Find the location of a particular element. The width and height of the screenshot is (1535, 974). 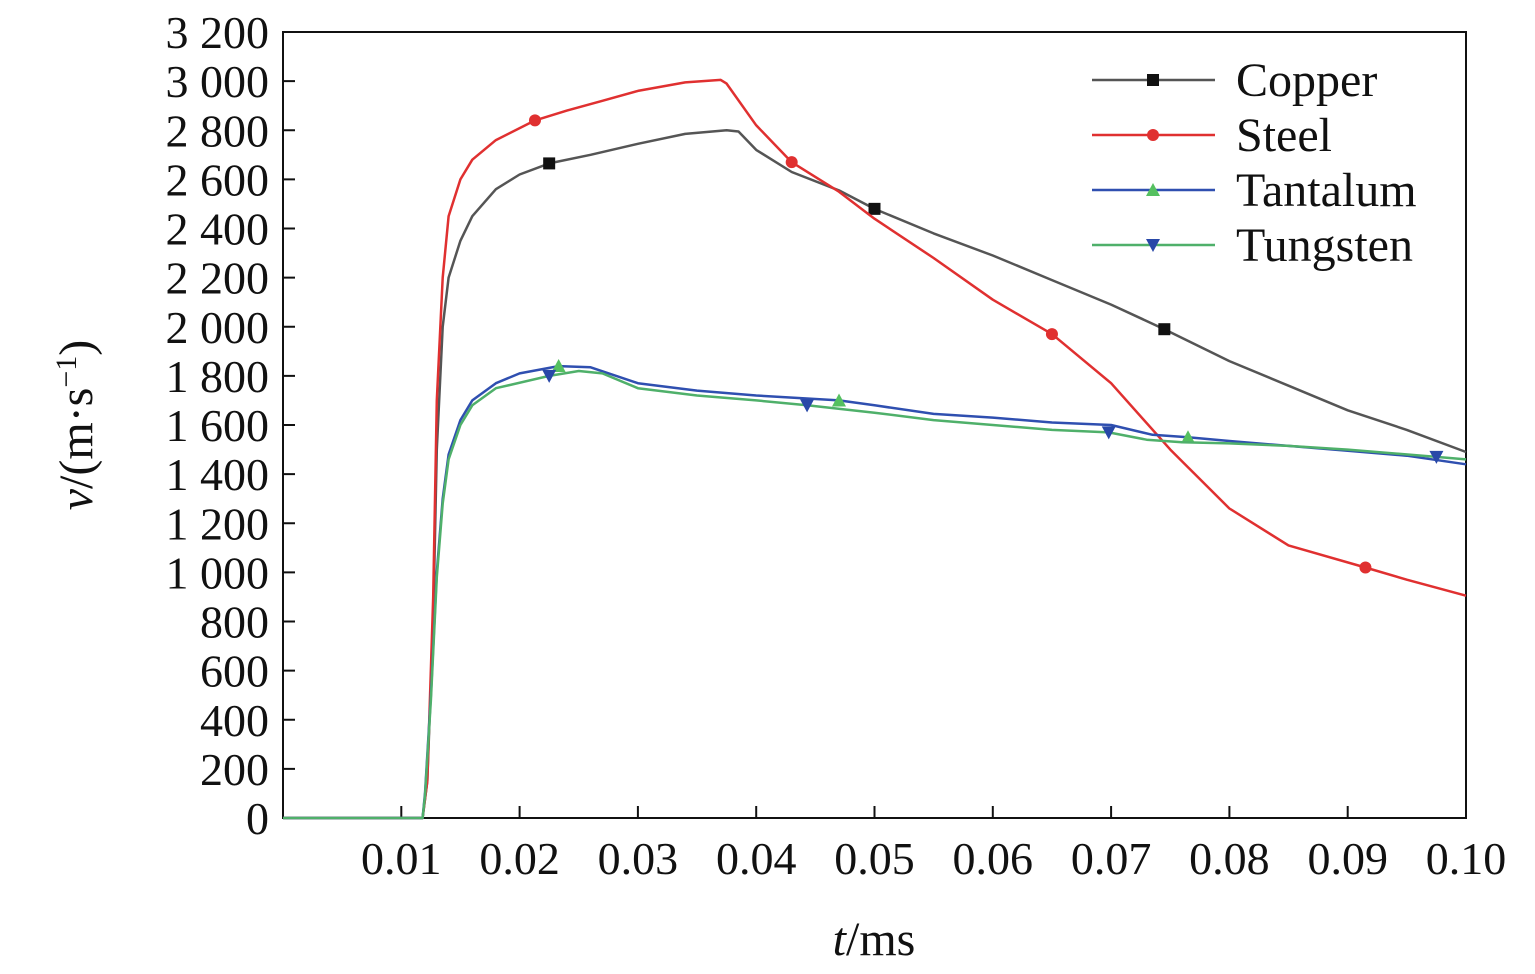

x-tick-label: 0.09 is located at coordinates (1347, 858).